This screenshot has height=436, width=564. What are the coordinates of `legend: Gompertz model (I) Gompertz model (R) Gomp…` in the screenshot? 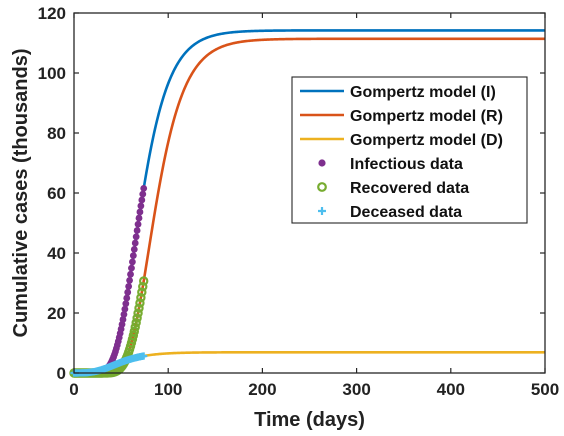 It's located at (409, 150).